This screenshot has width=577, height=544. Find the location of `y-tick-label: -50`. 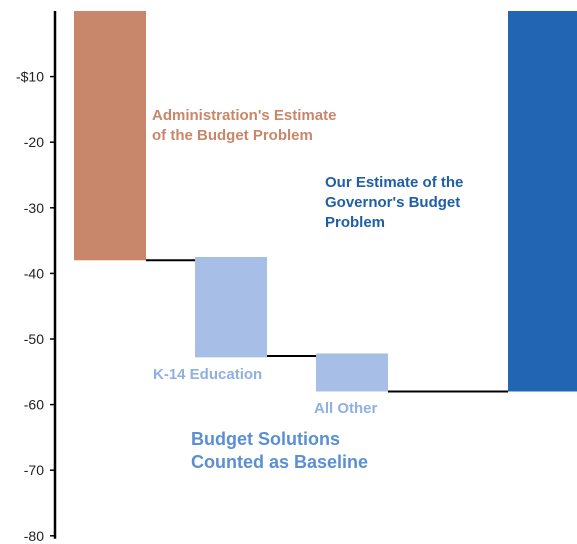

y-tick-label: -50 is located at coordinates (34, 339).